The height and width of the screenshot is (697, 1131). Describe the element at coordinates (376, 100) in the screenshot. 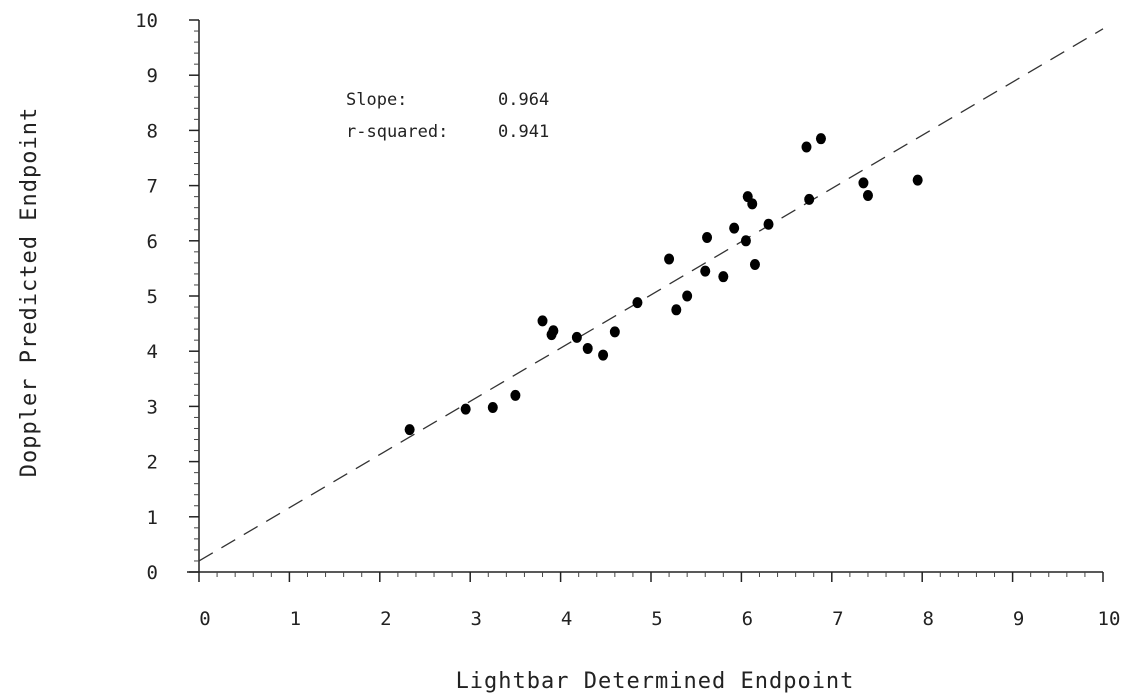

I see `slope-label: Slope:` at that location.